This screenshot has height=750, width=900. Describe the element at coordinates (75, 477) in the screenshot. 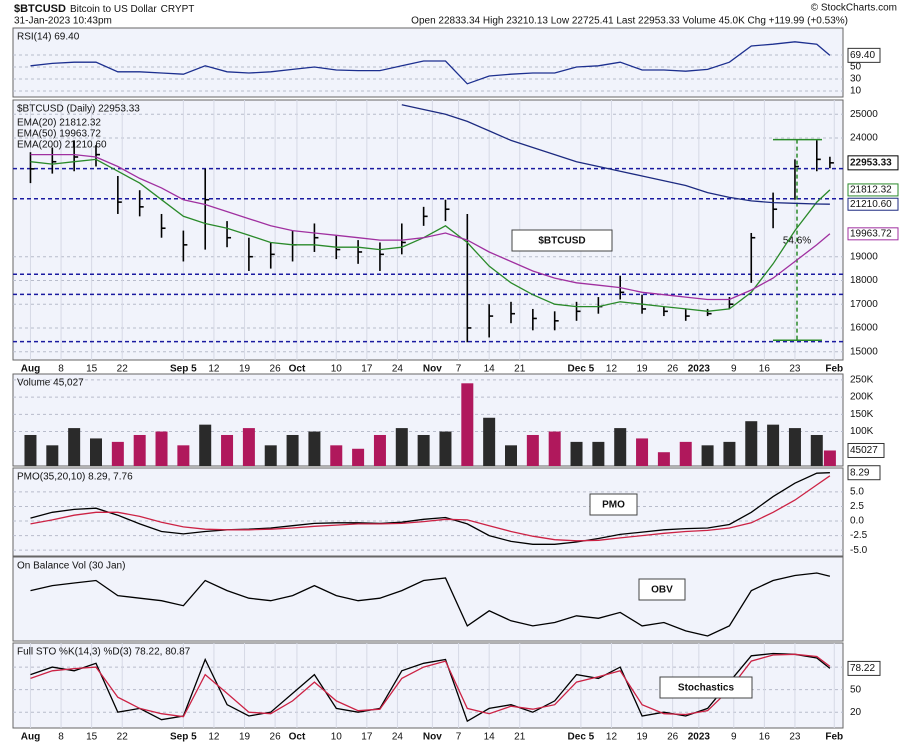

I see `panel-title: PMO(35,20,10) 8.29, 7.76` at that location.